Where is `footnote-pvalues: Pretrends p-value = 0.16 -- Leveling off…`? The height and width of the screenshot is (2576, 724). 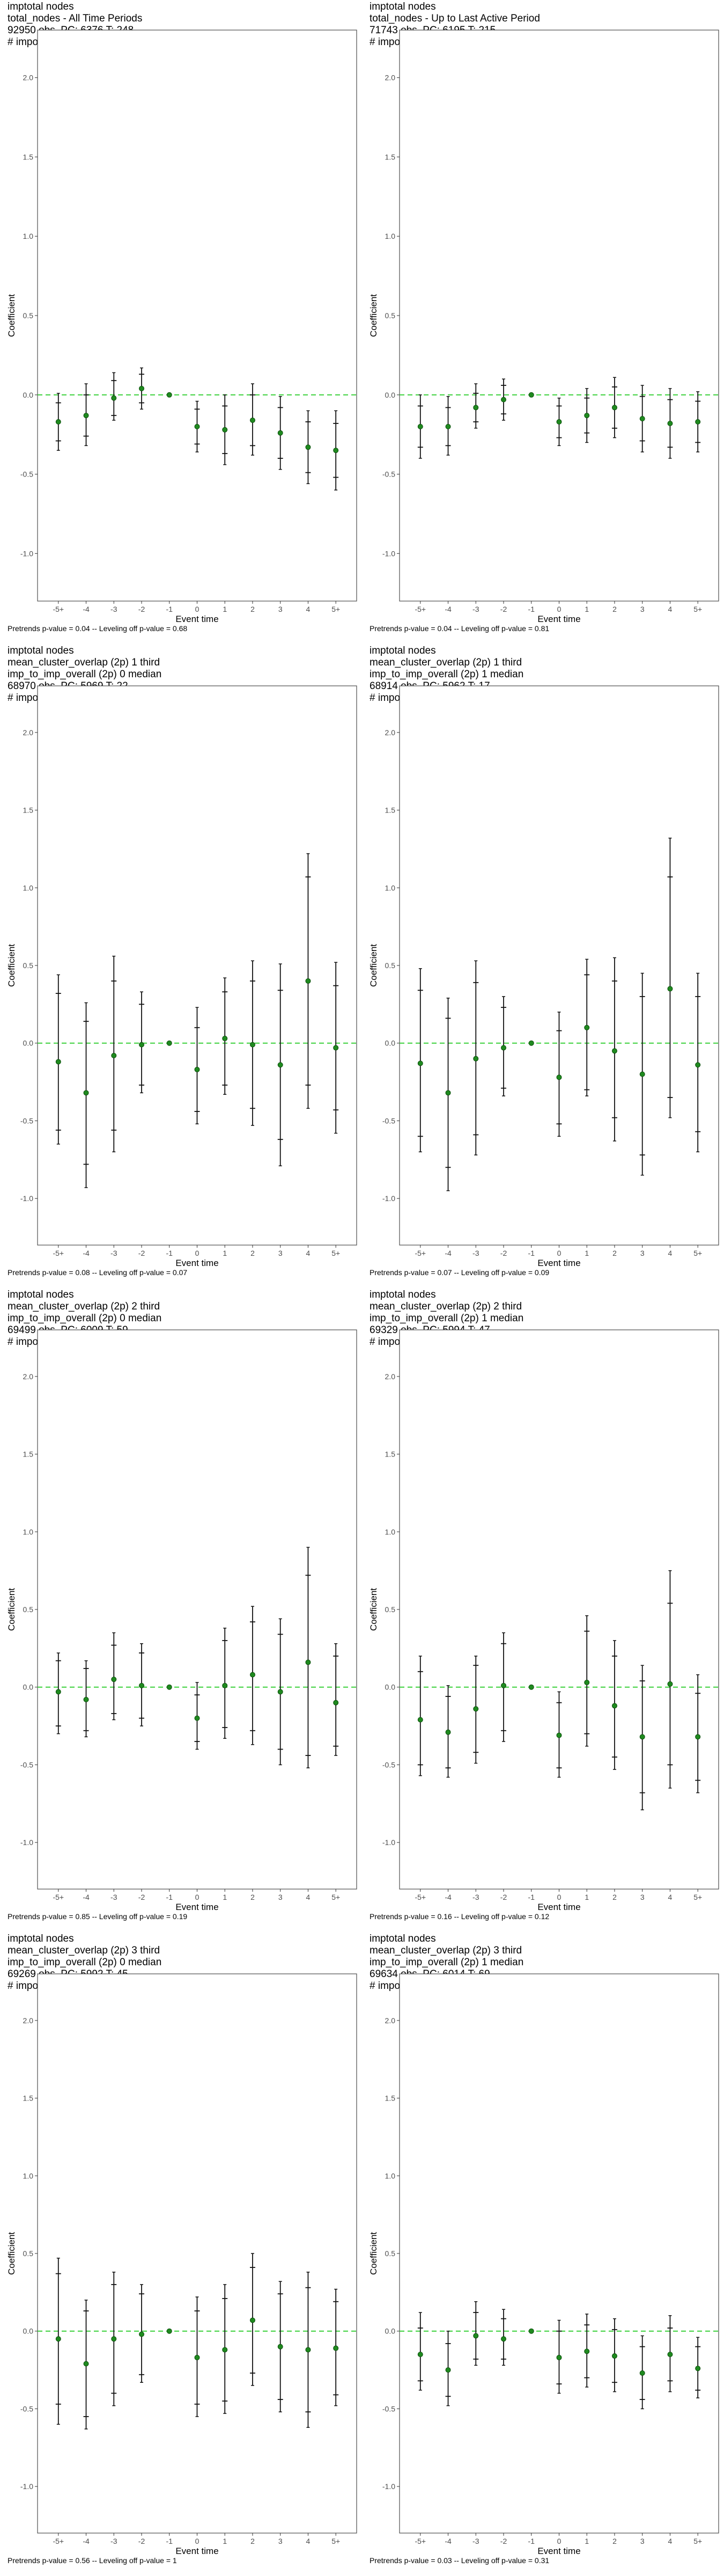
footnote-pvalues: Pretrends p-value = 0.16 -- Leveling off… is located at coordinates (460, 1916).